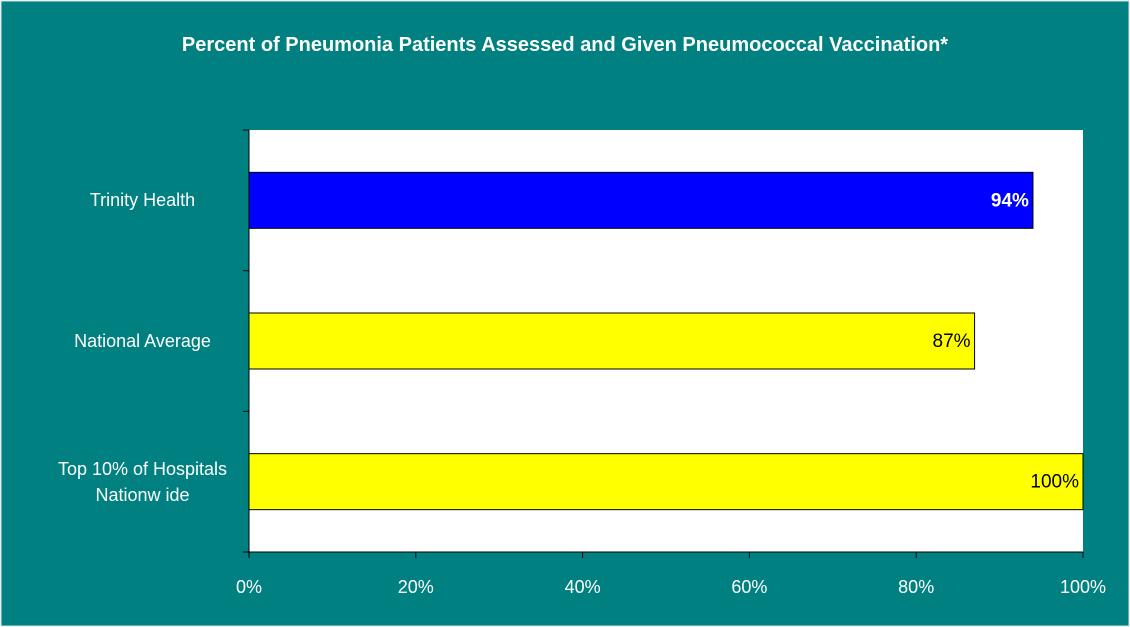  Describe the element at coordinates (1010, 200) in the screenshot. I see `value-label: 94%` at that location.